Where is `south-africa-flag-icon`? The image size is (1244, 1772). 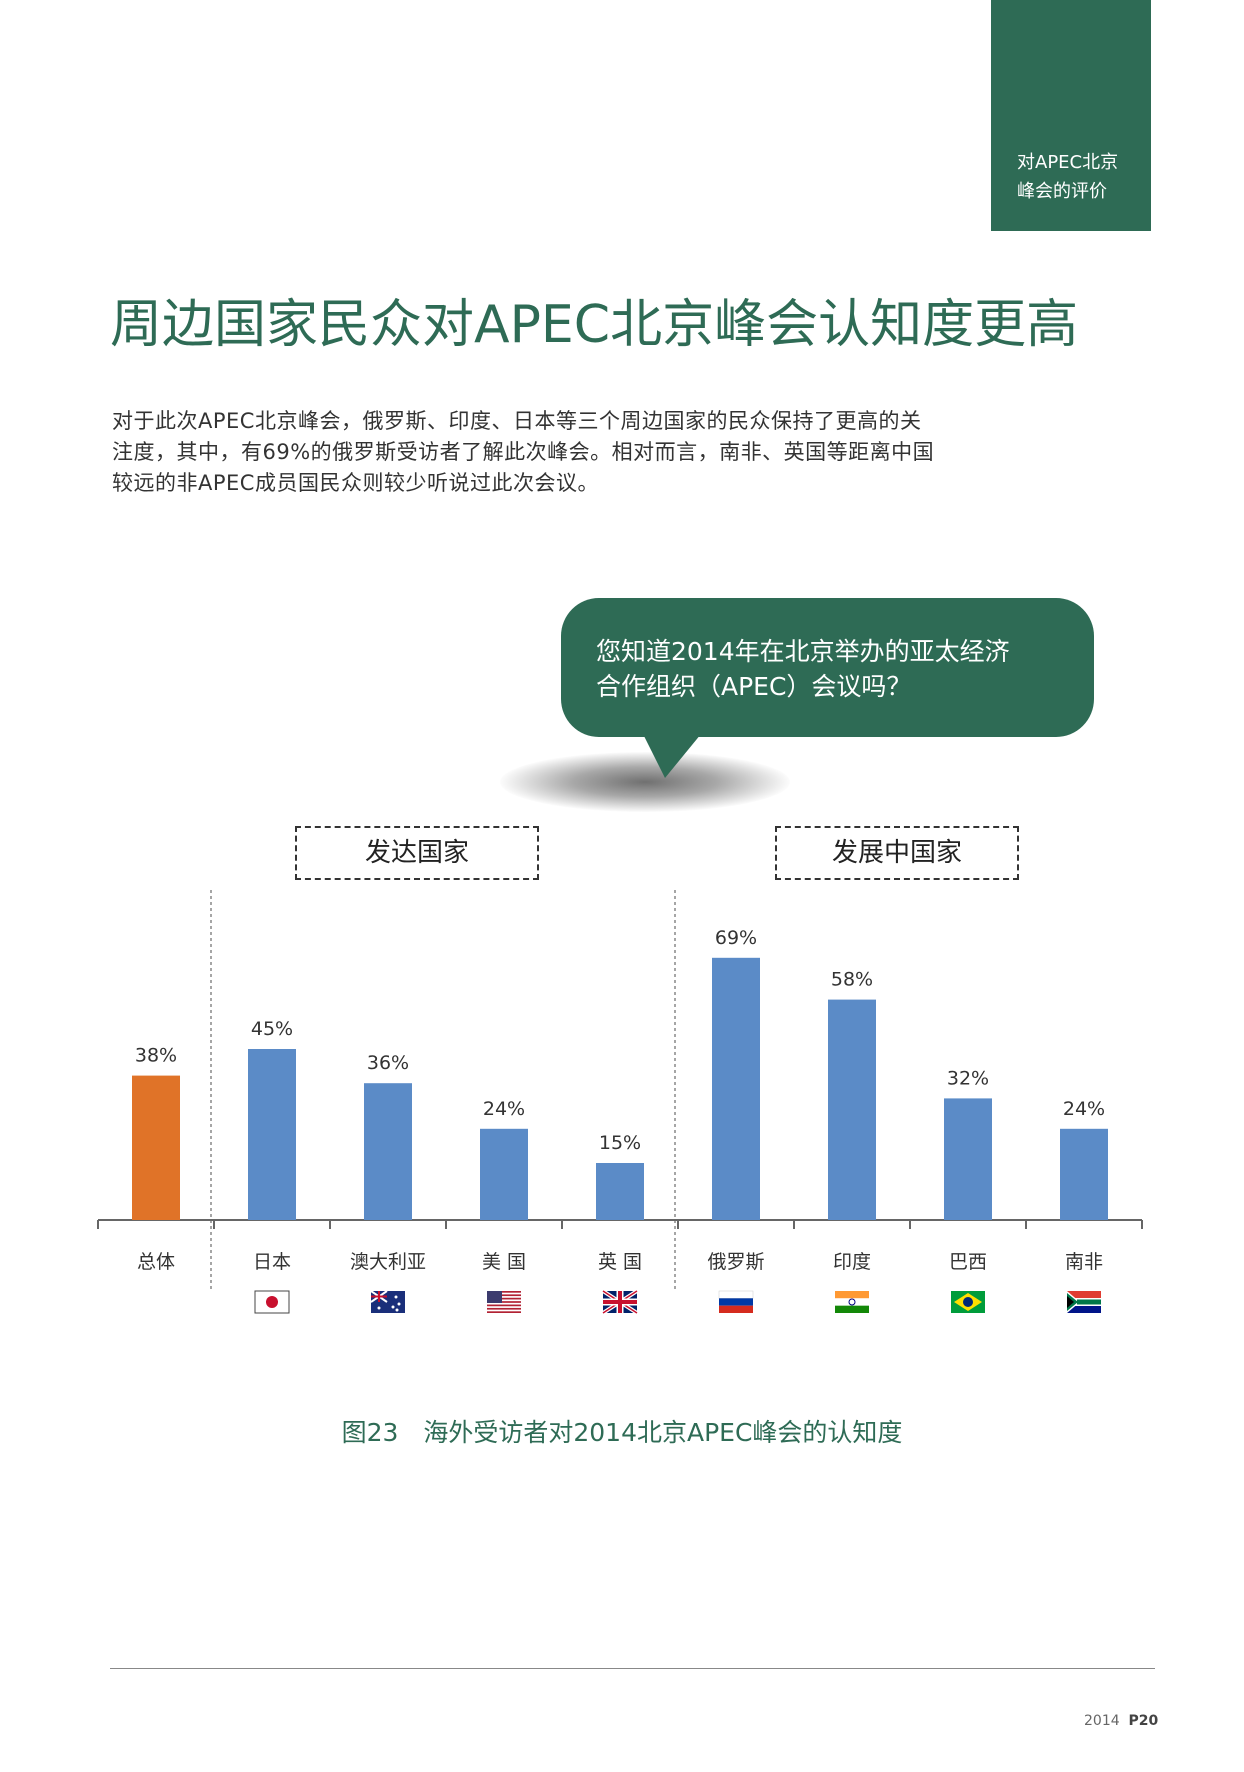
south-africa-flag-icon is located at coordinates (1084, 1302).